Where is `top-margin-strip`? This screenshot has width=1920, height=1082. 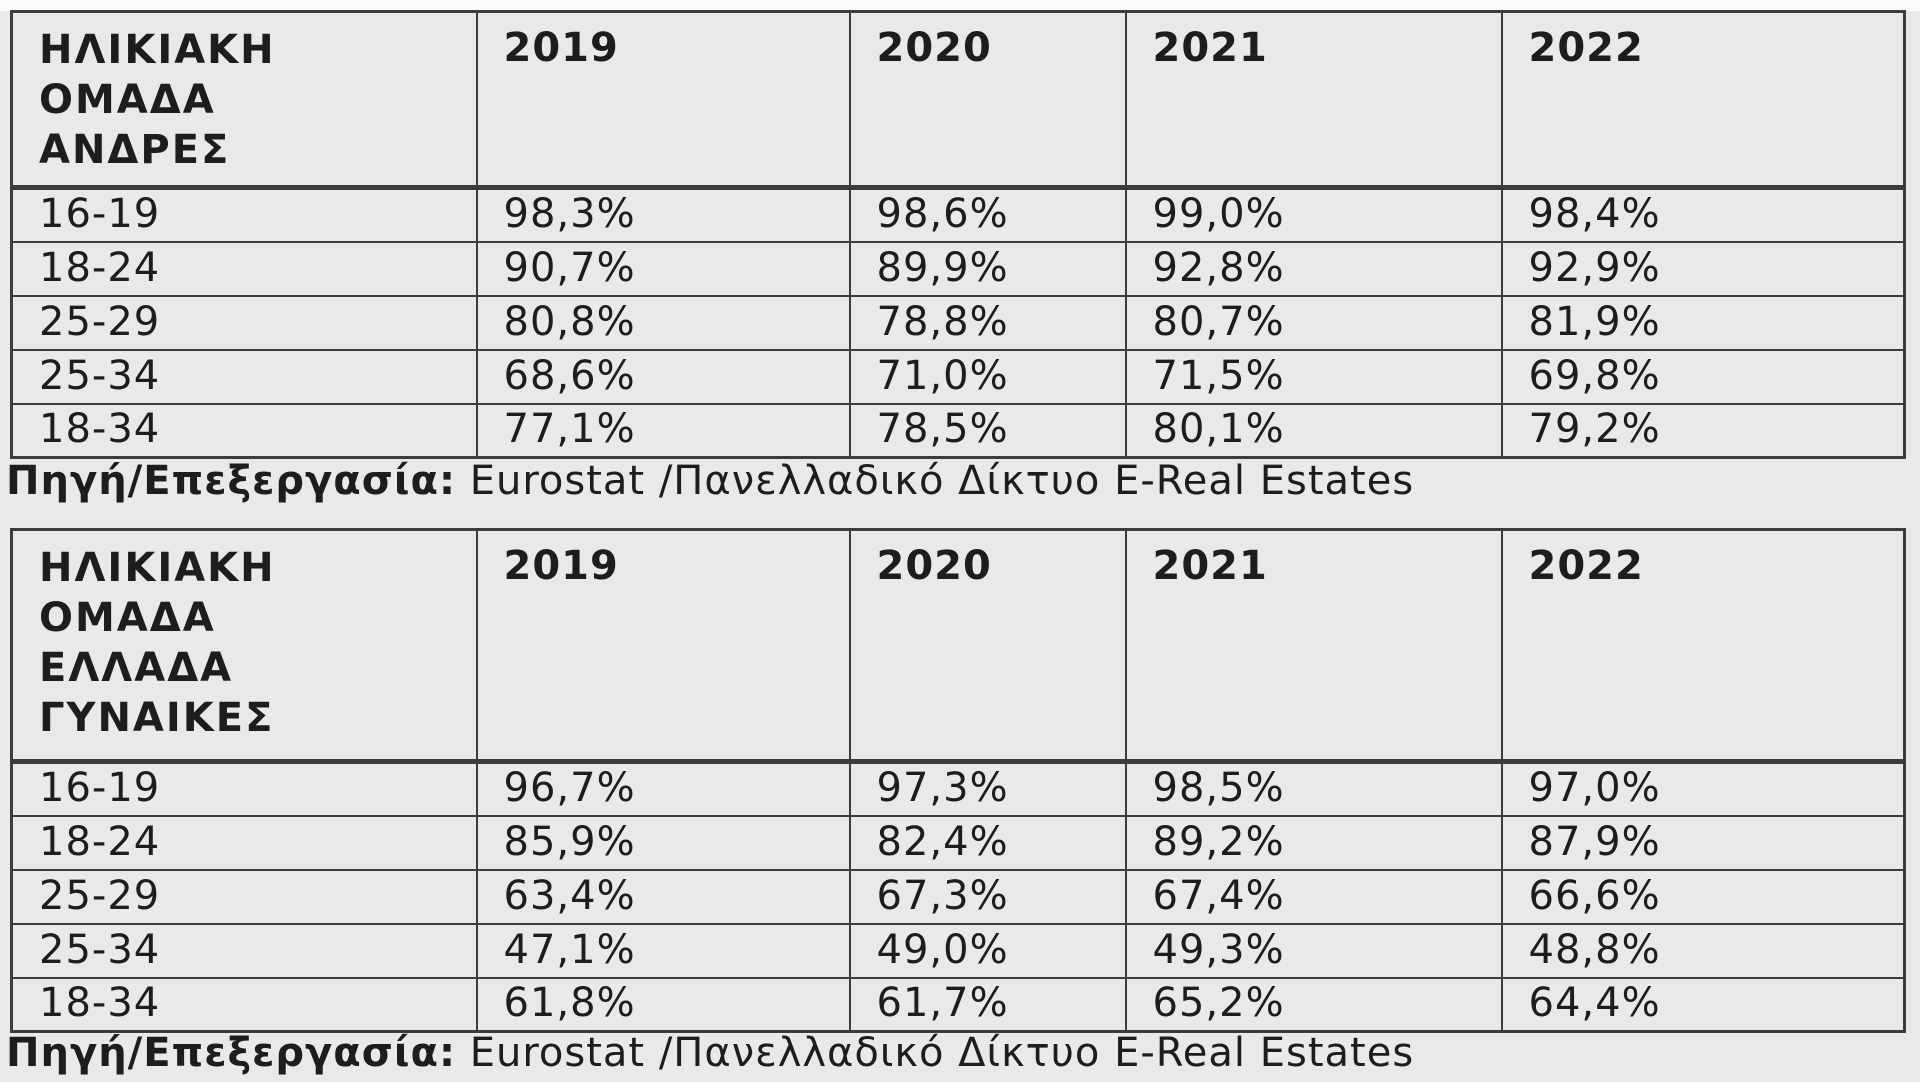 top-margin-strip is located at coordinates (960, 5).